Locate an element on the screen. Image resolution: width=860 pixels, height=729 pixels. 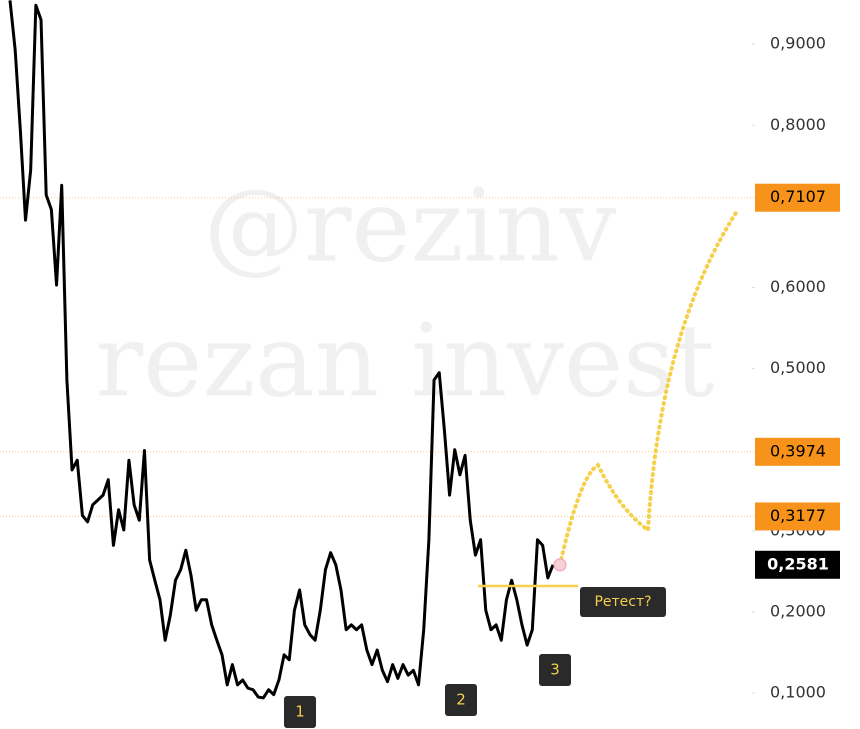
watermark: rezan invest is located at coordinates (404, 361).